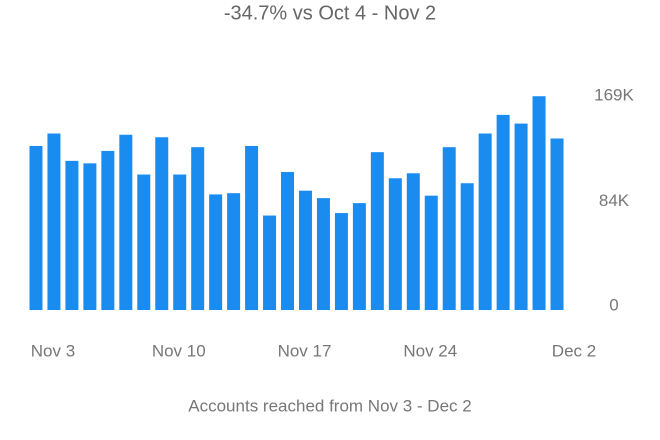 The height and width of the screenshot is (440, 660). I want to click on y-tick-label: 84K, so click(614, 200).